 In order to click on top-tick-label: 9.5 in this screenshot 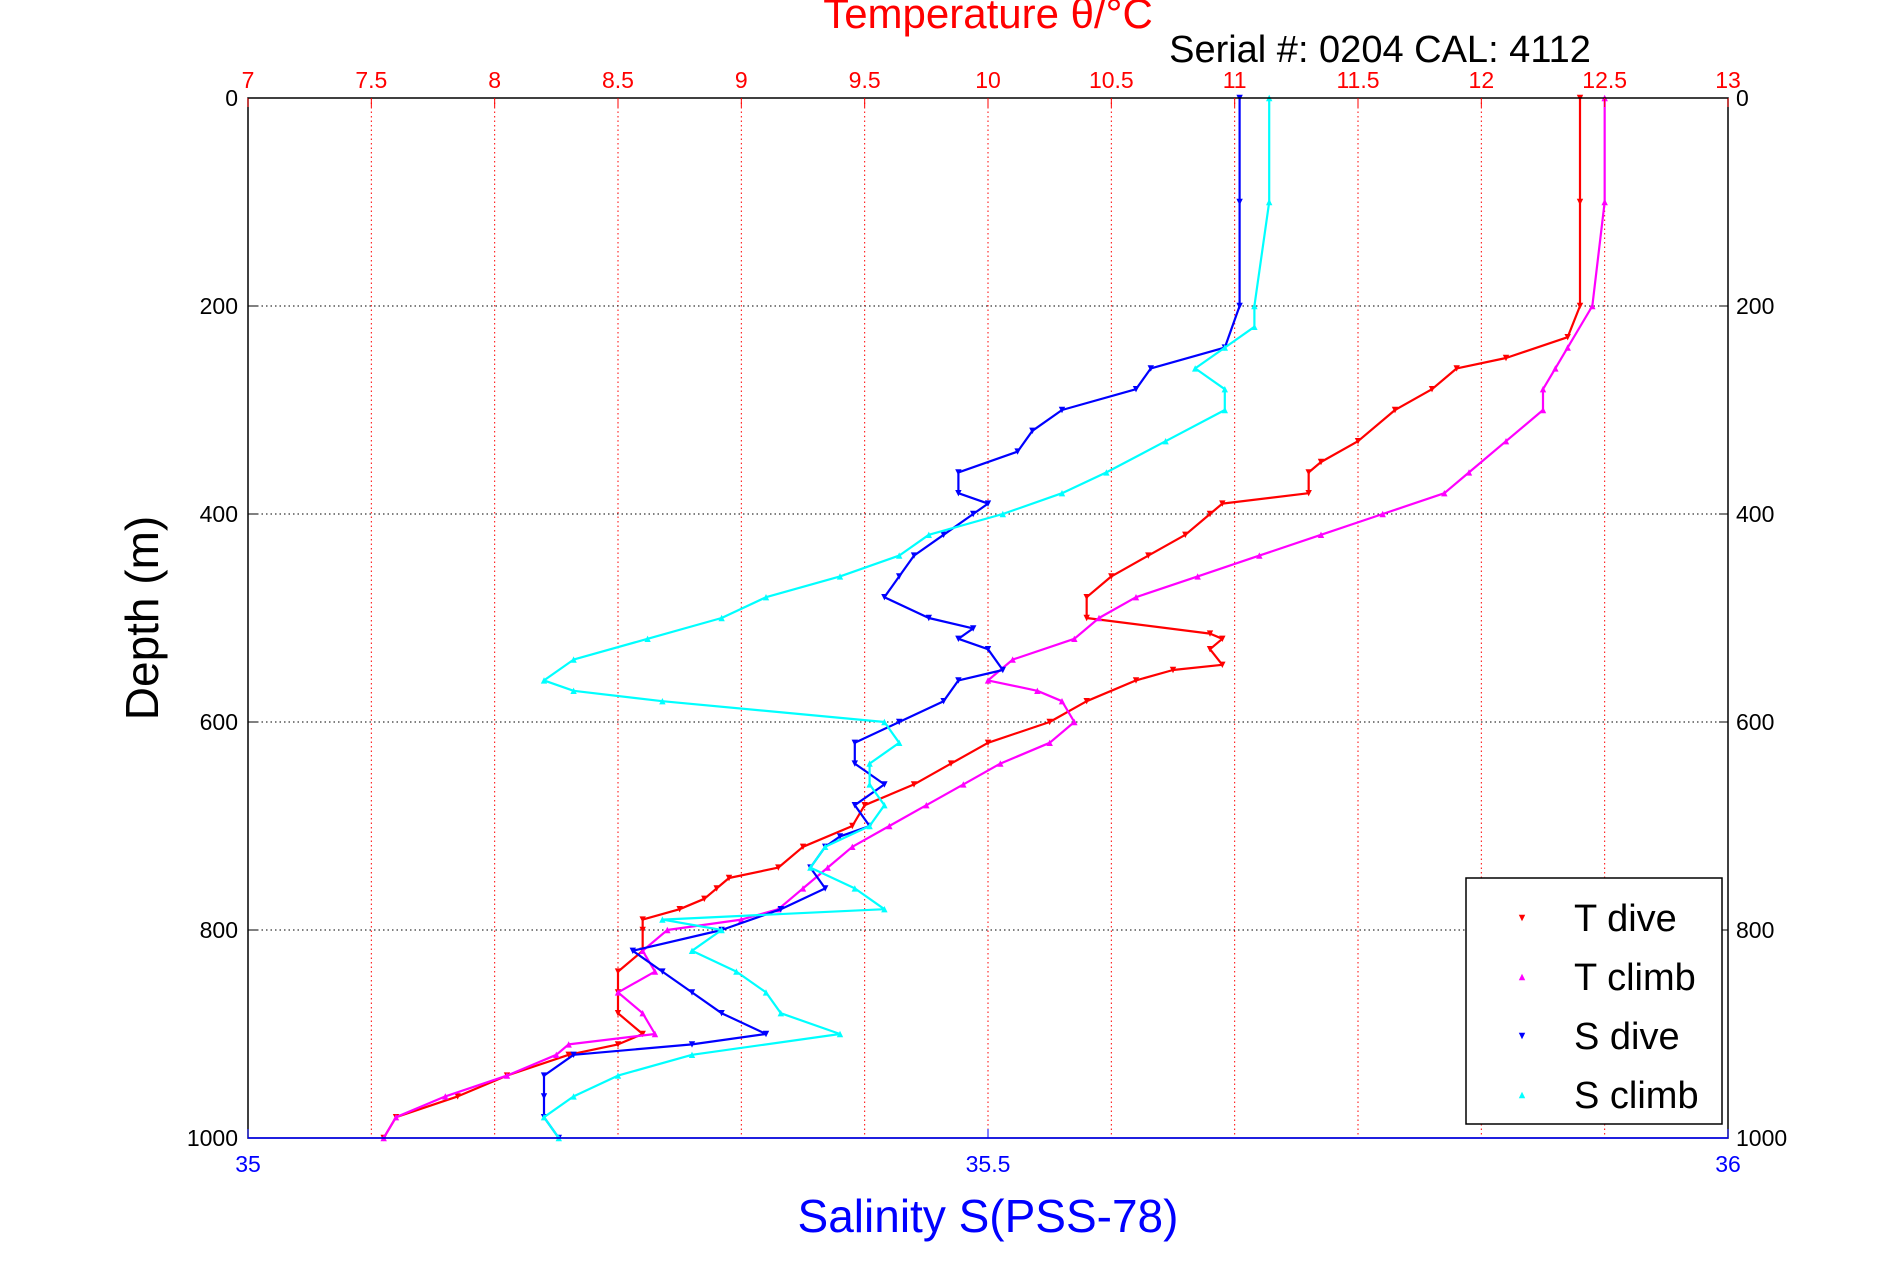, I will do `click(865, 80)`.